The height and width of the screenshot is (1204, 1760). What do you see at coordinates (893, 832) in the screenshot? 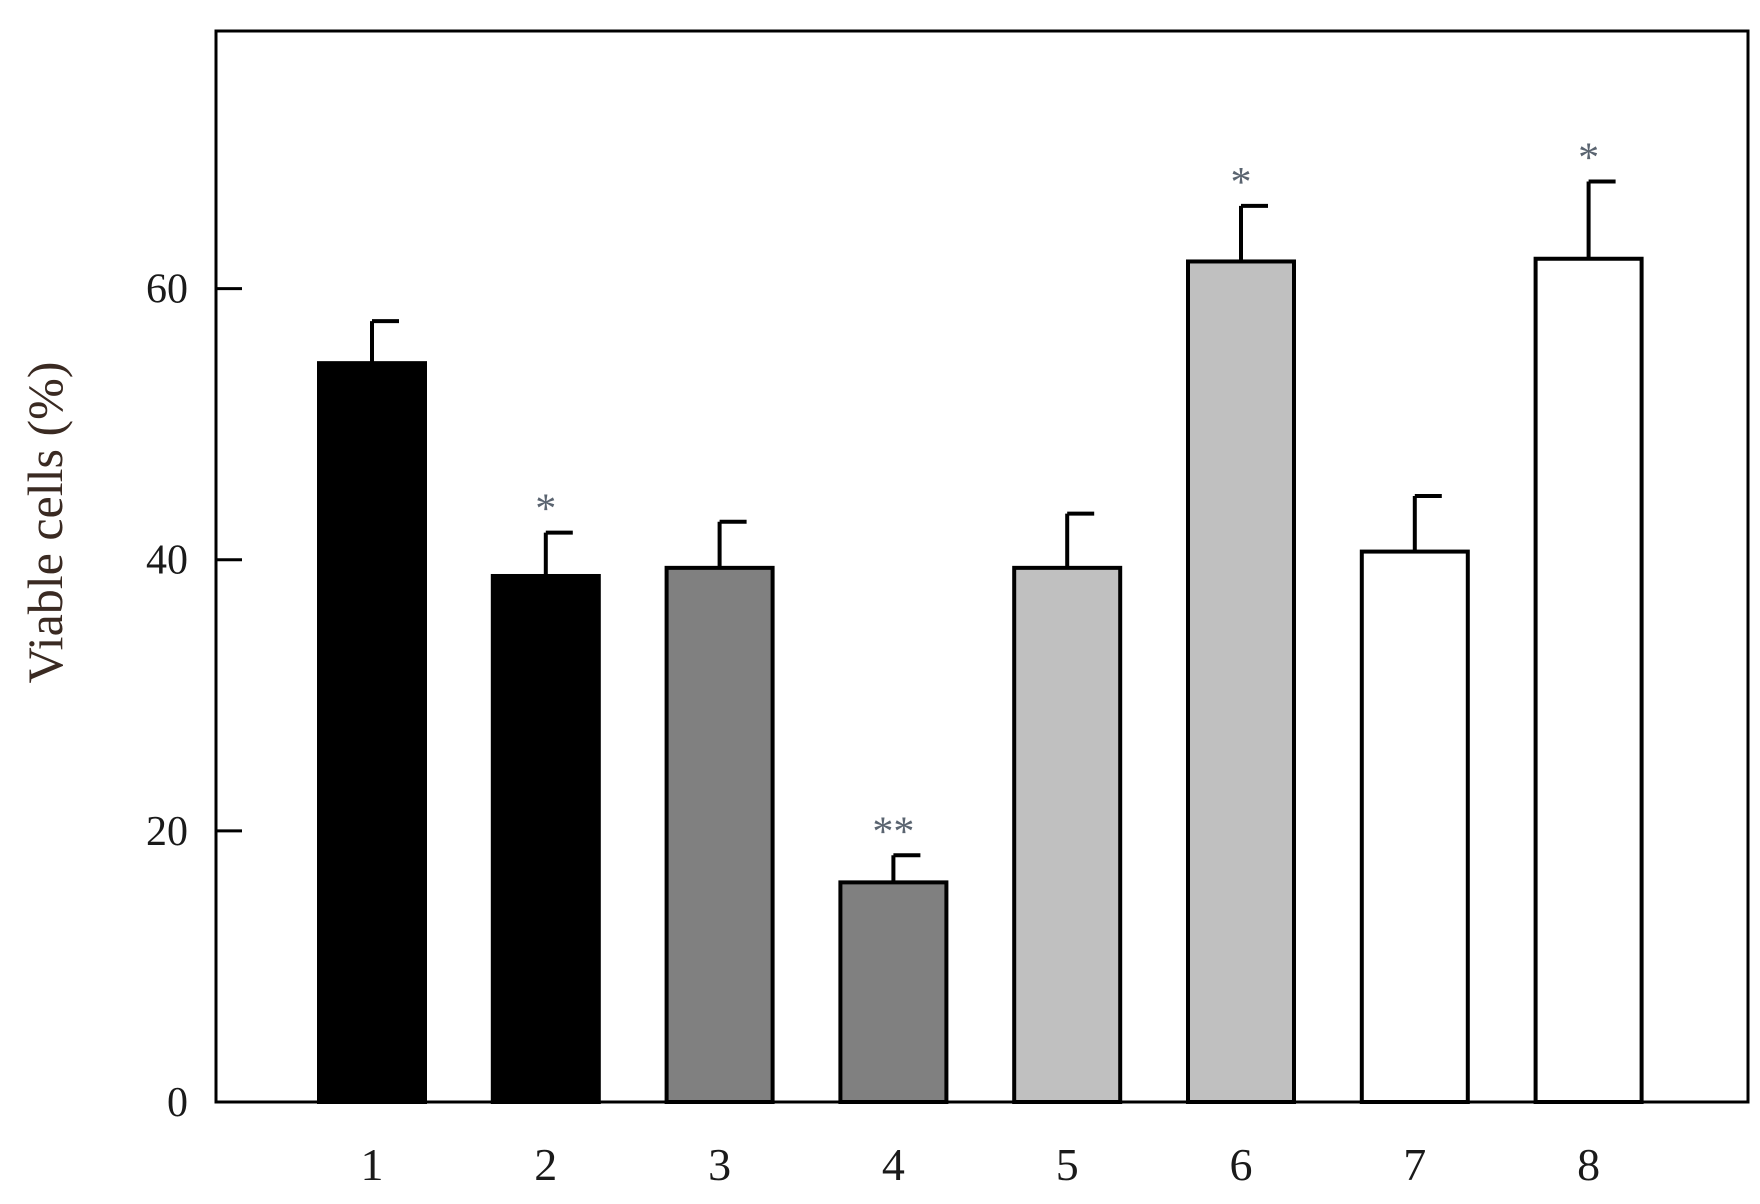
I see `significance-mark-4: **` at bounding box center [893, 832].